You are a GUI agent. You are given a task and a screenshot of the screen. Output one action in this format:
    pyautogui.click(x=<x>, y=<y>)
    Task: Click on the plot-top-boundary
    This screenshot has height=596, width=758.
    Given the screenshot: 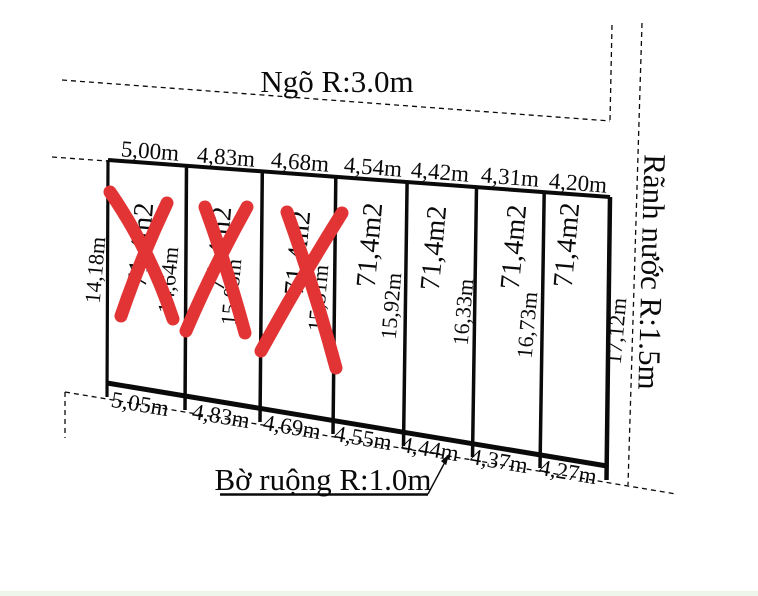 What is the action you would take?
    pyautogui.click(x=359, y=178)
    